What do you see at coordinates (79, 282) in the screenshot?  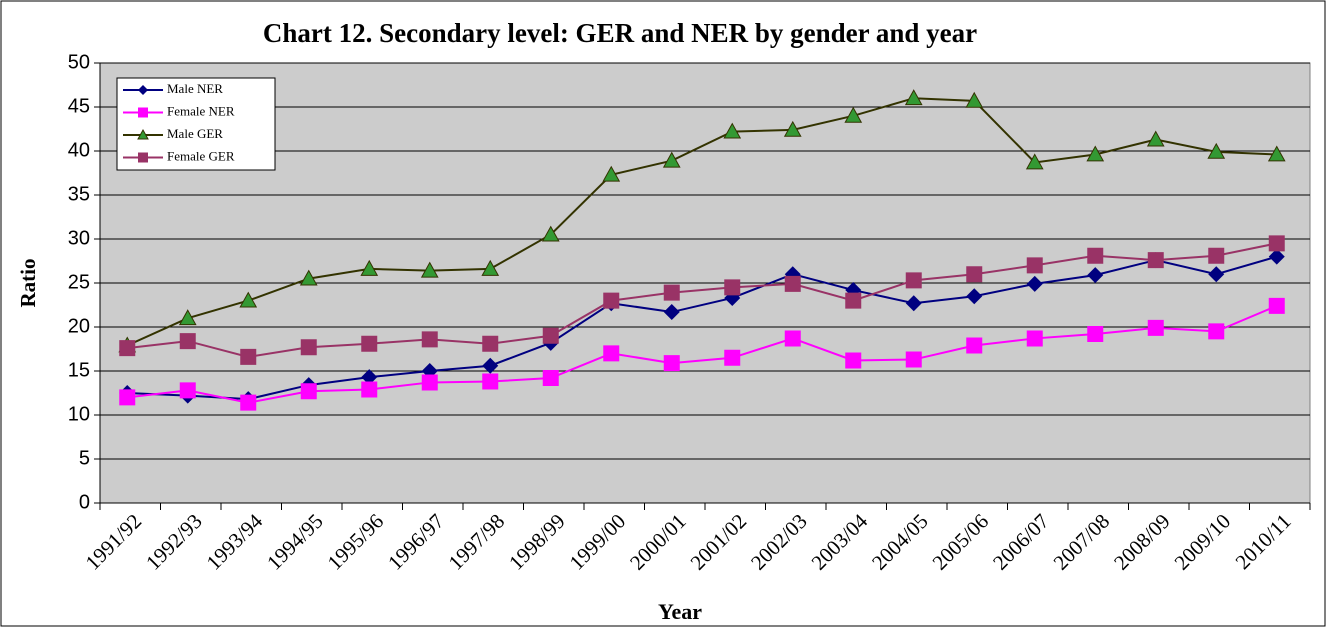 I see `y-tick-label: 25` at bounding box center [79, 282].